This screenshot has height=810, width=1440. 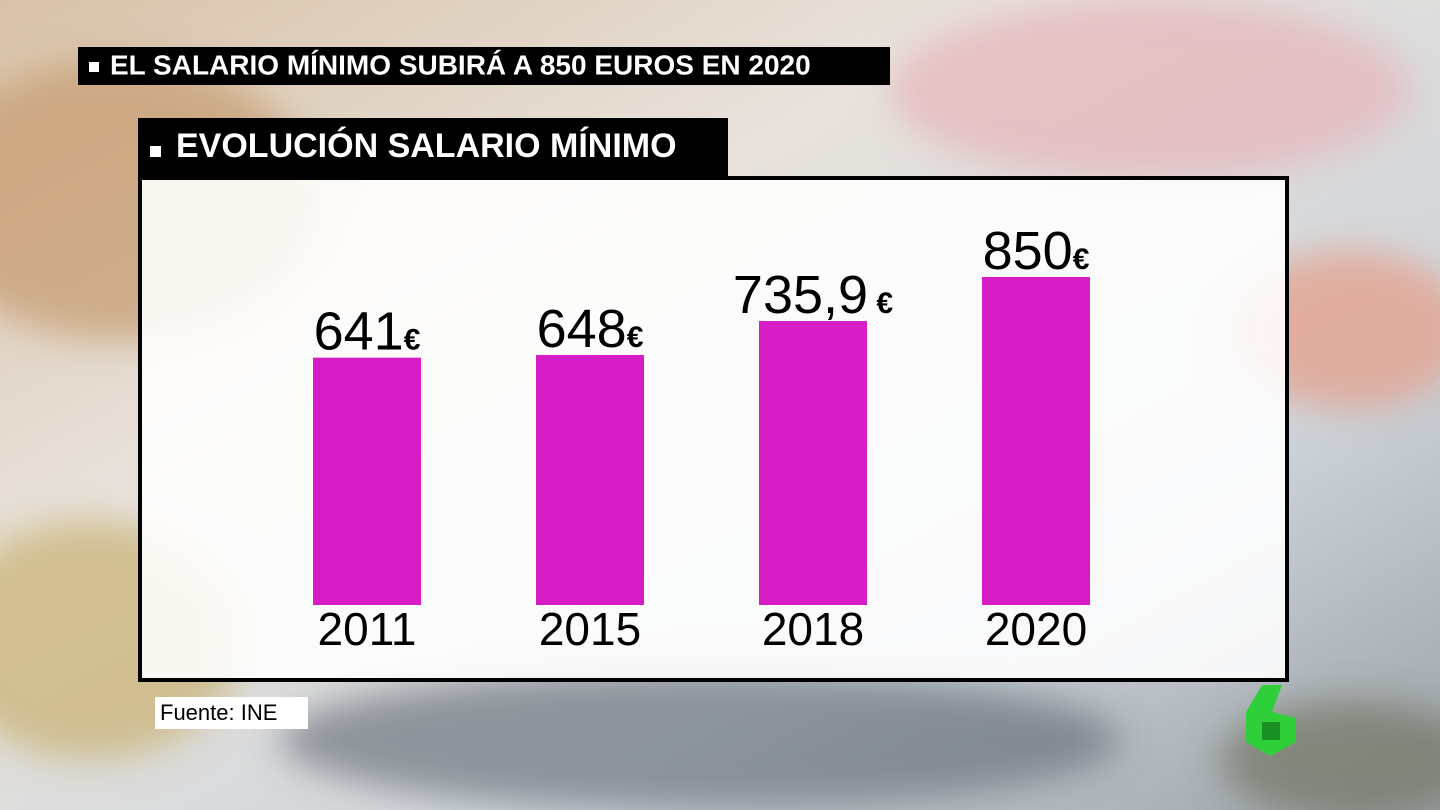 What do you see at coordinates (1036, 251) in the screenshot?
I see `value-label: 850€` at bounding box center [1036, 251].